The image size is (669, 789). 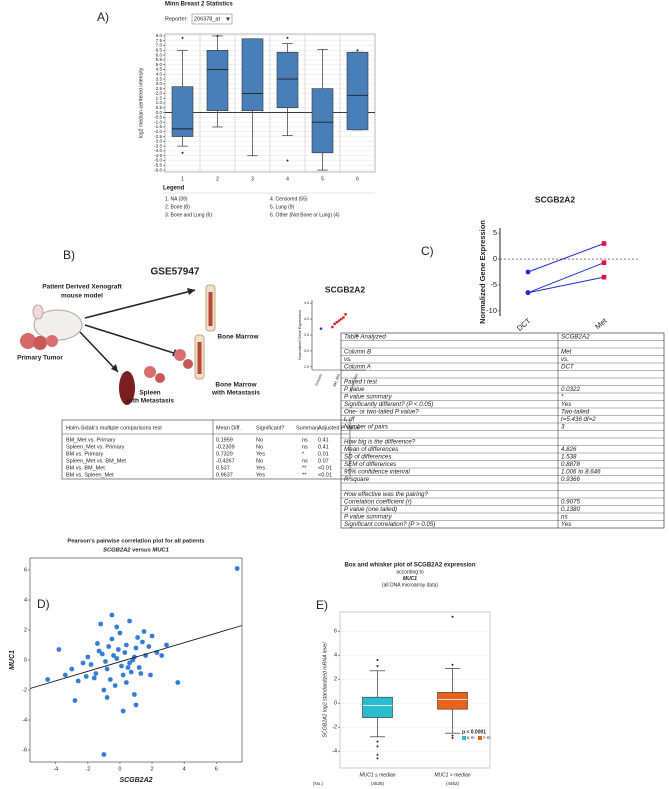 What do you see at coordinates (40, 358) in the screenshot?
I see `diagram-label: Primary Tumor` at bounding box center [40, 358].